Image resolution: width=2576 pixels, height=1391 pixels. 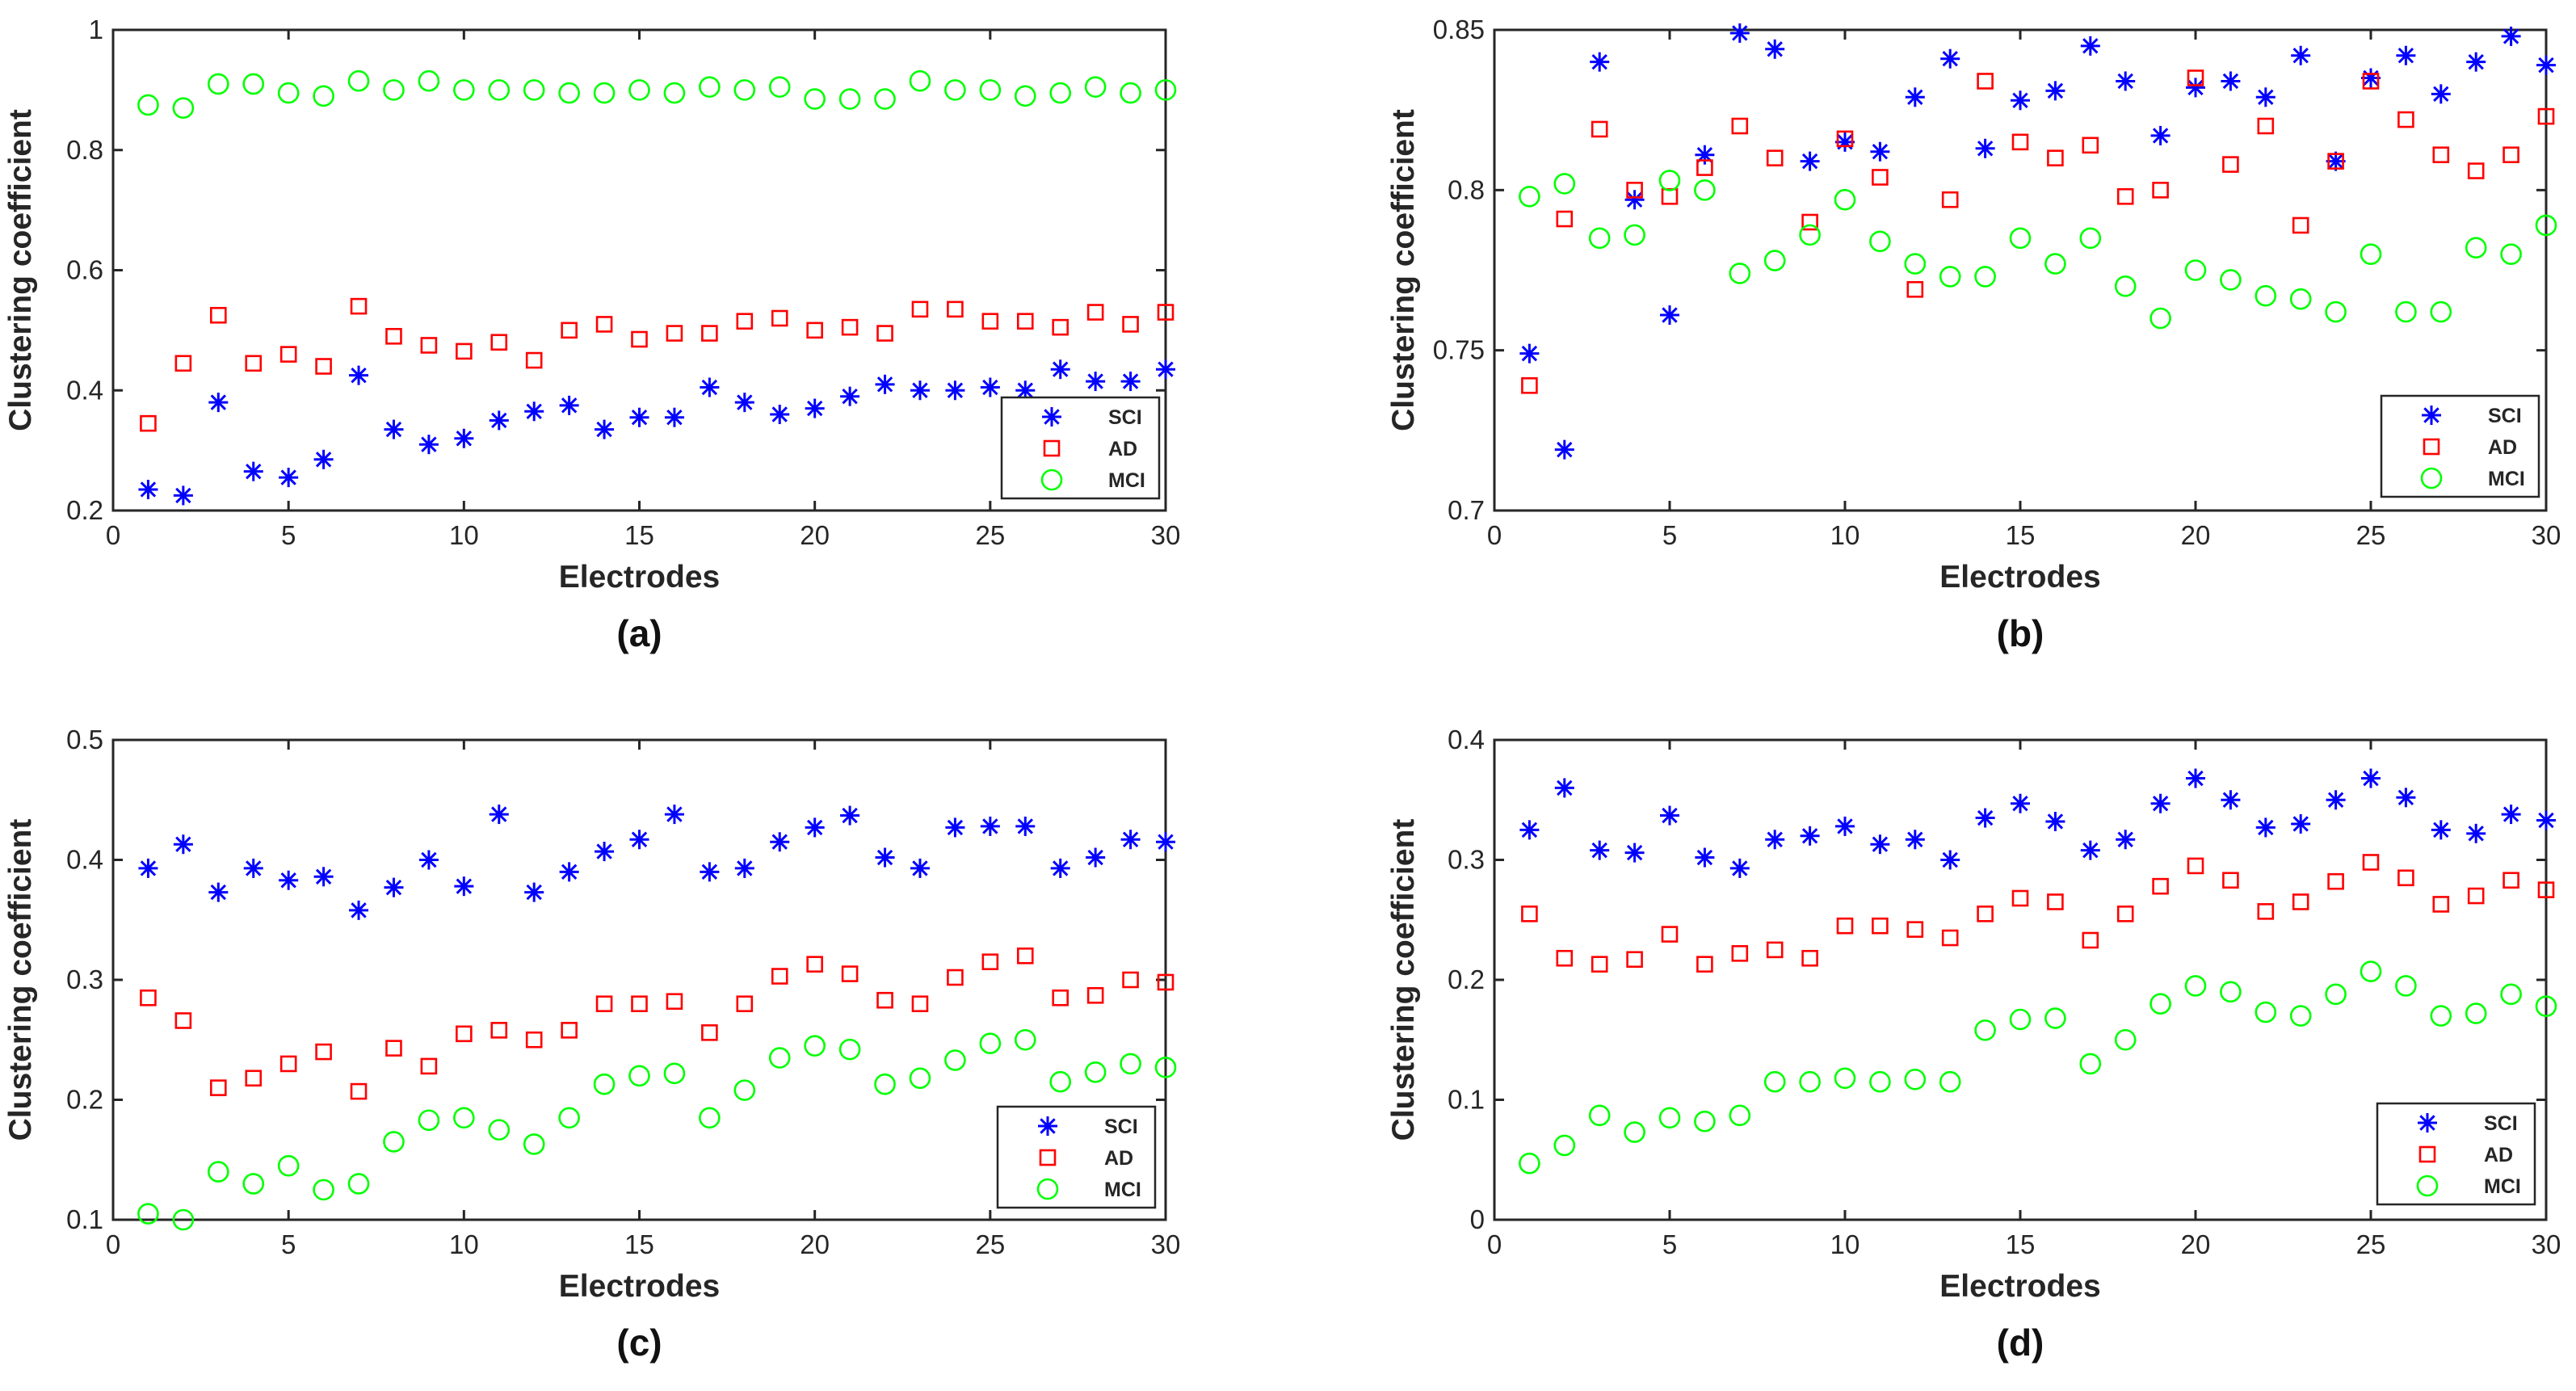 I want to click on x-tick-label: 30, so click(x=2546, y=535).